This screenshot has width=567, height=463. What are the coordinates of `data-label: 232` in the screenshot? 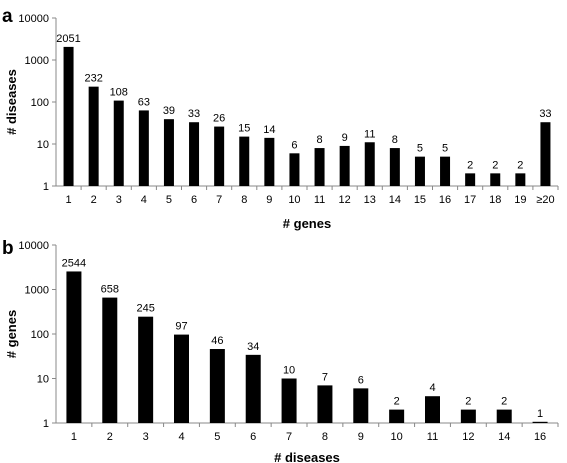 It's located at (93, 79).